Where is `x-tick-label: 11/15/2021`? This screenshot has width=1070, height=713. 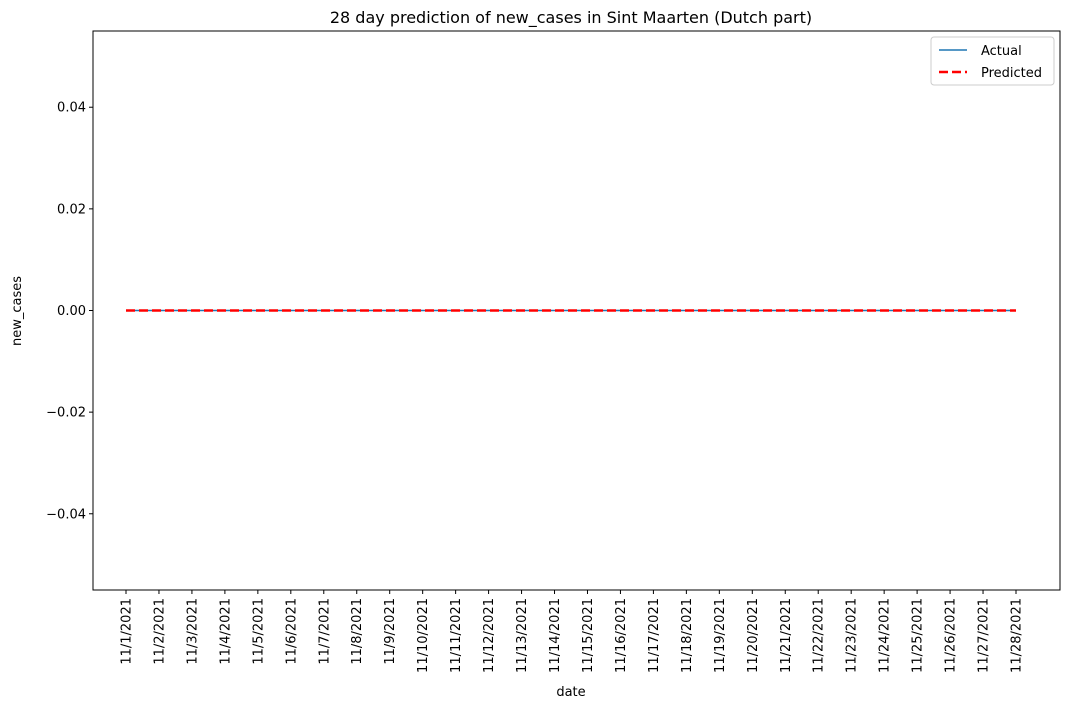
x-tick-label: 11/15/2021 is located at coordinates (588, 635).